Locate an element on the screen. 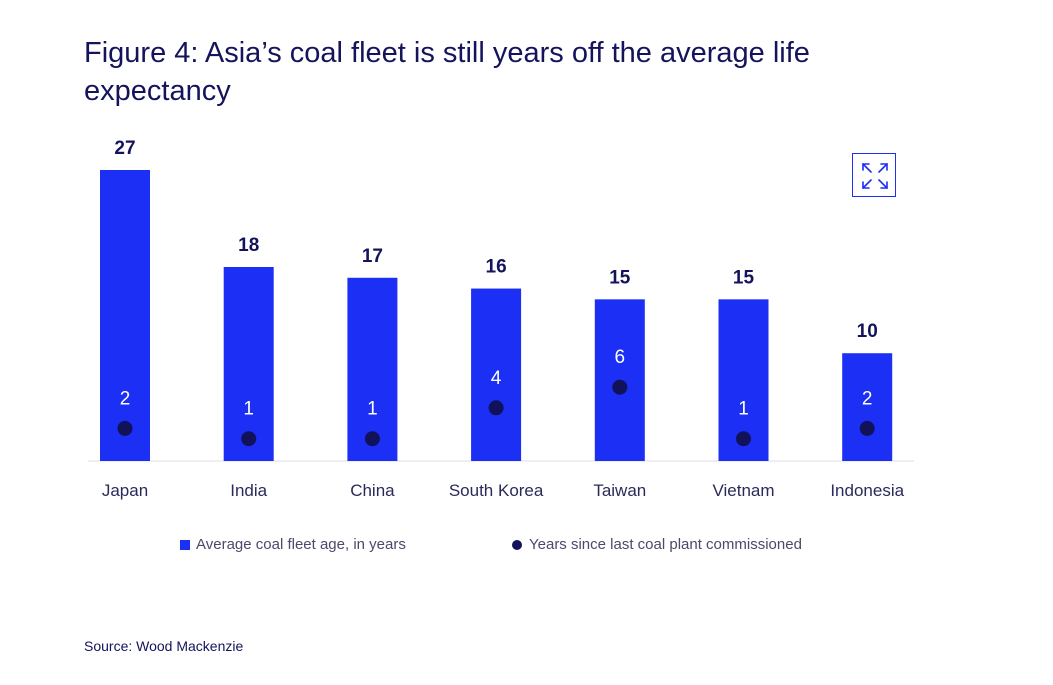 The width and height of the screenshot is (1053, 685). category-label: India is located at coordinates (248, 490).